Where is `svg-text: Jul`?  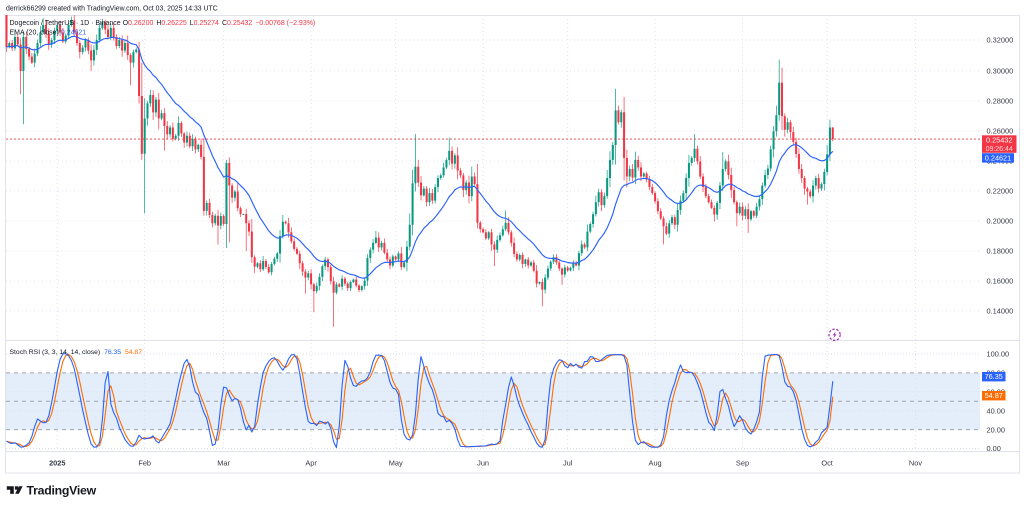 svg-text: Jul is located at coordinates (568, 463).